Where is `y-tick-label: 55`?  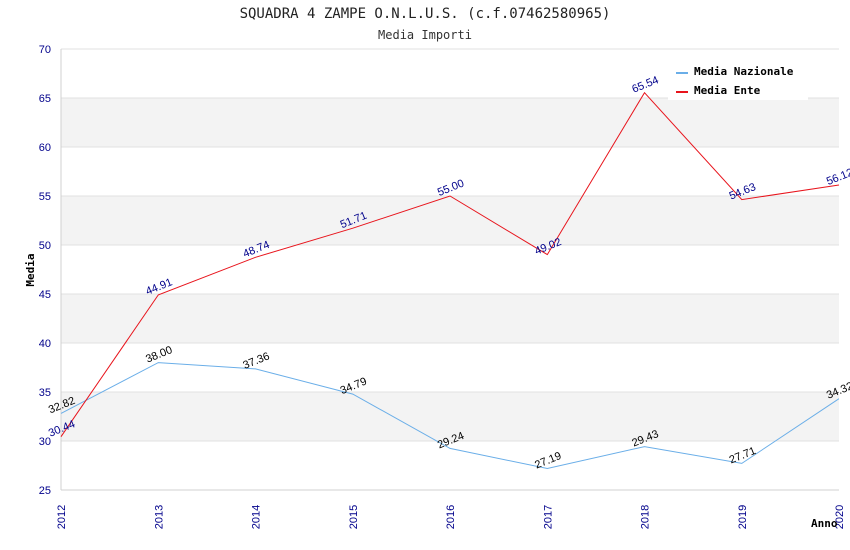 y-tick-label: 55 is located at coordinates (45, 197).